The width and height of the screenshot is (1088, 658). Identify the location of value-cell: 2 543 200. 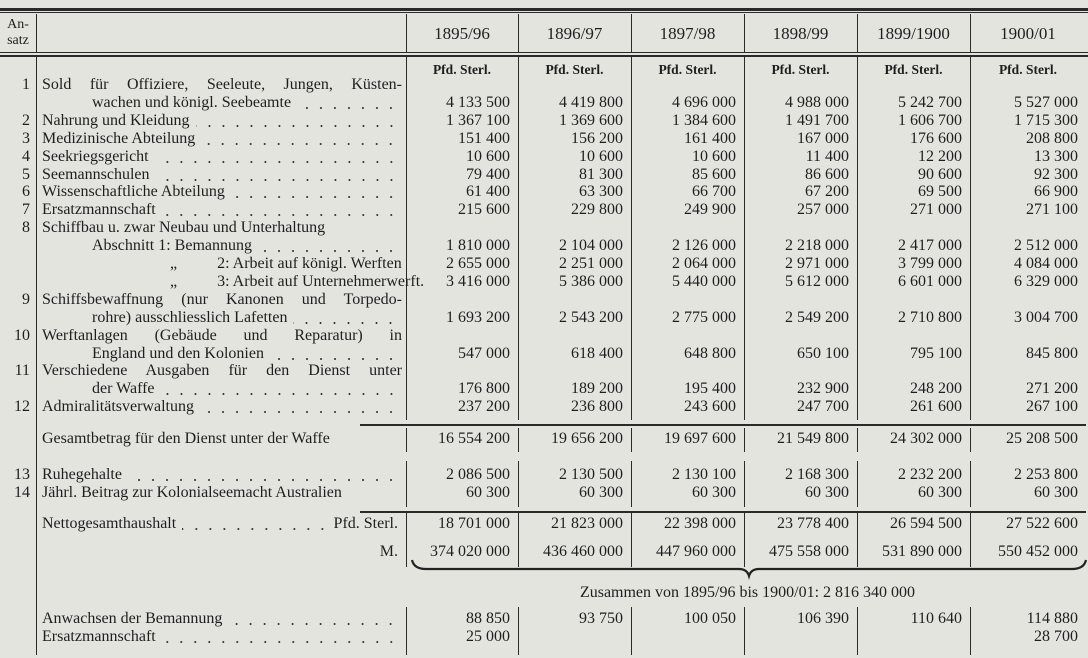
(591, 317).